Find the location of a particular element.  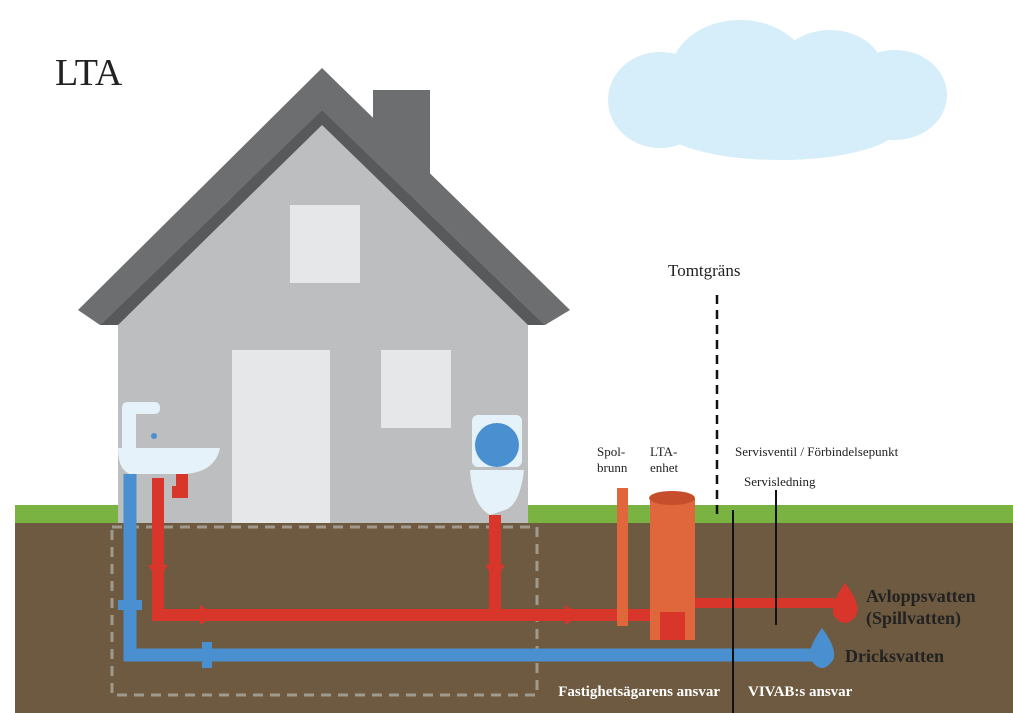

label: Tomtgräns is located at coordinates (704, 270).